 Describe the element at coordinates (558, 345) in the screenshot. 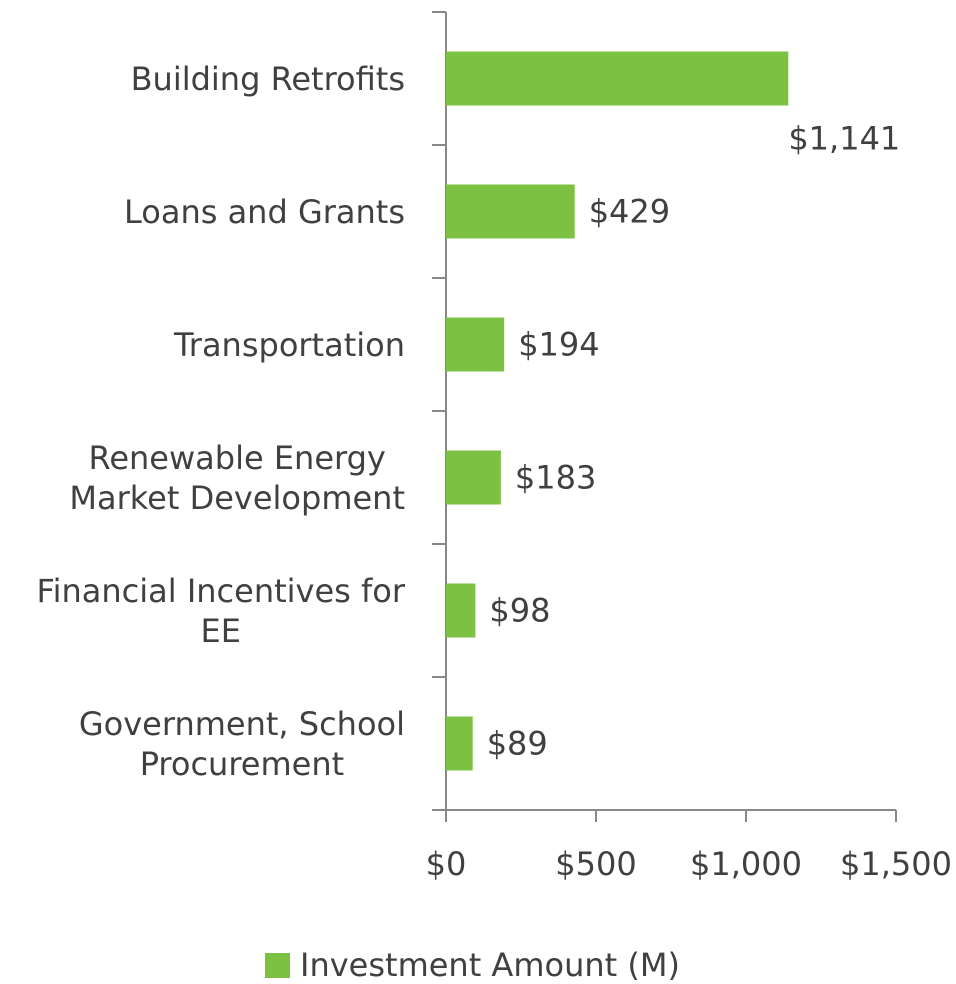

I see `data-label: $194` at that location.